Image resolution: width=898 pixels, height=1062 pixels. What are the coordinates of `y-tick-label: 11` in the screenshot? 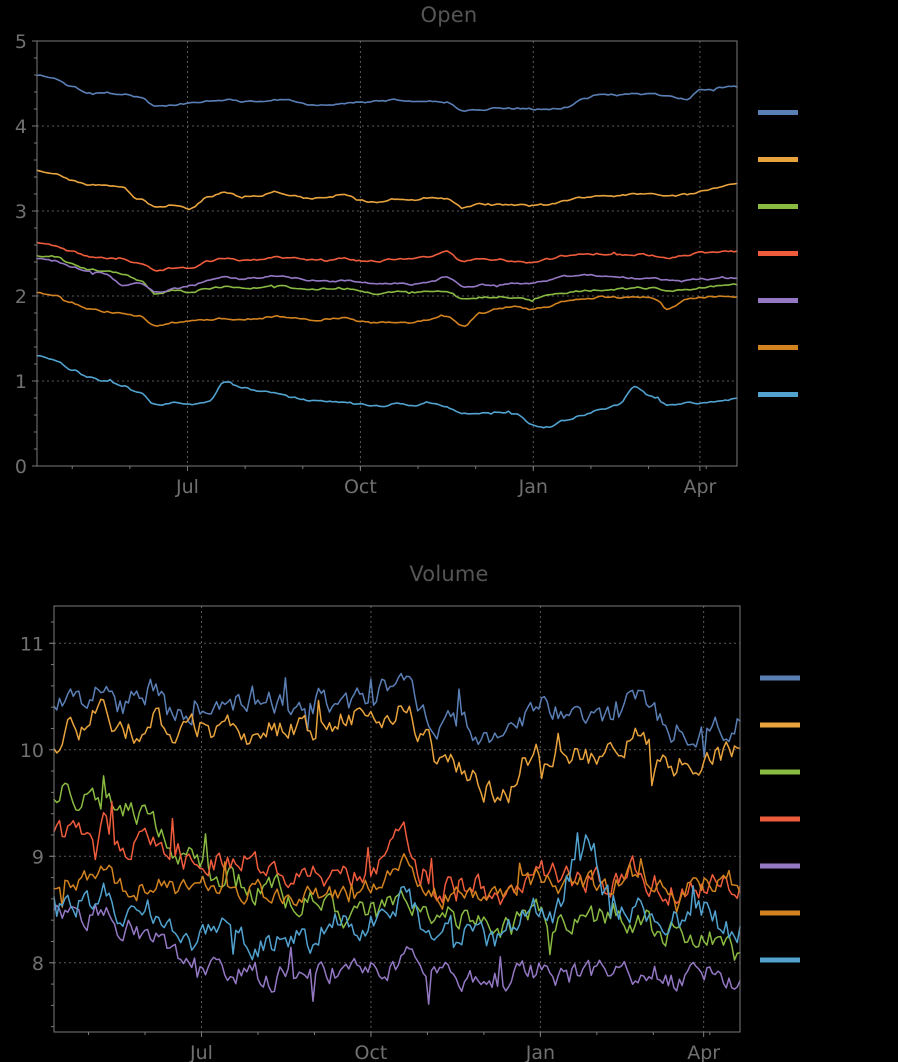 It's located at (32, 644).